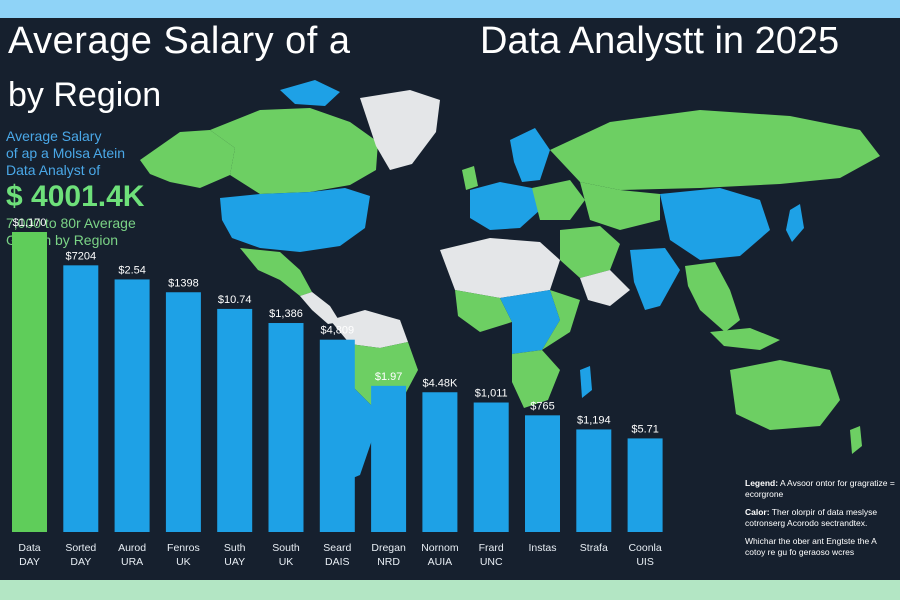  What do you see at coordinates (235, 548) in the screenshot?
I see `category-label-4-line-0: Suth` at bounding box center [235, 548].